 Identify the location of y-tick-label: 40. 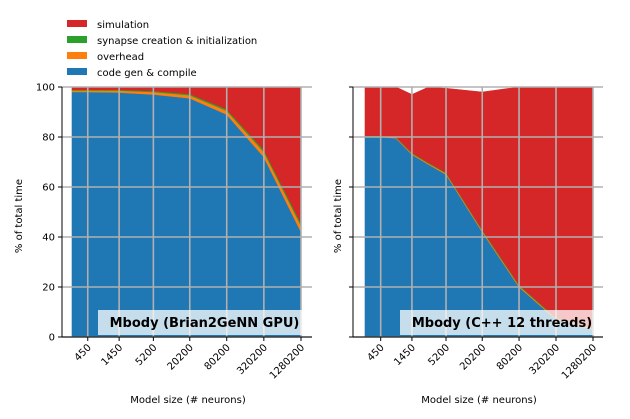
(48, 238).